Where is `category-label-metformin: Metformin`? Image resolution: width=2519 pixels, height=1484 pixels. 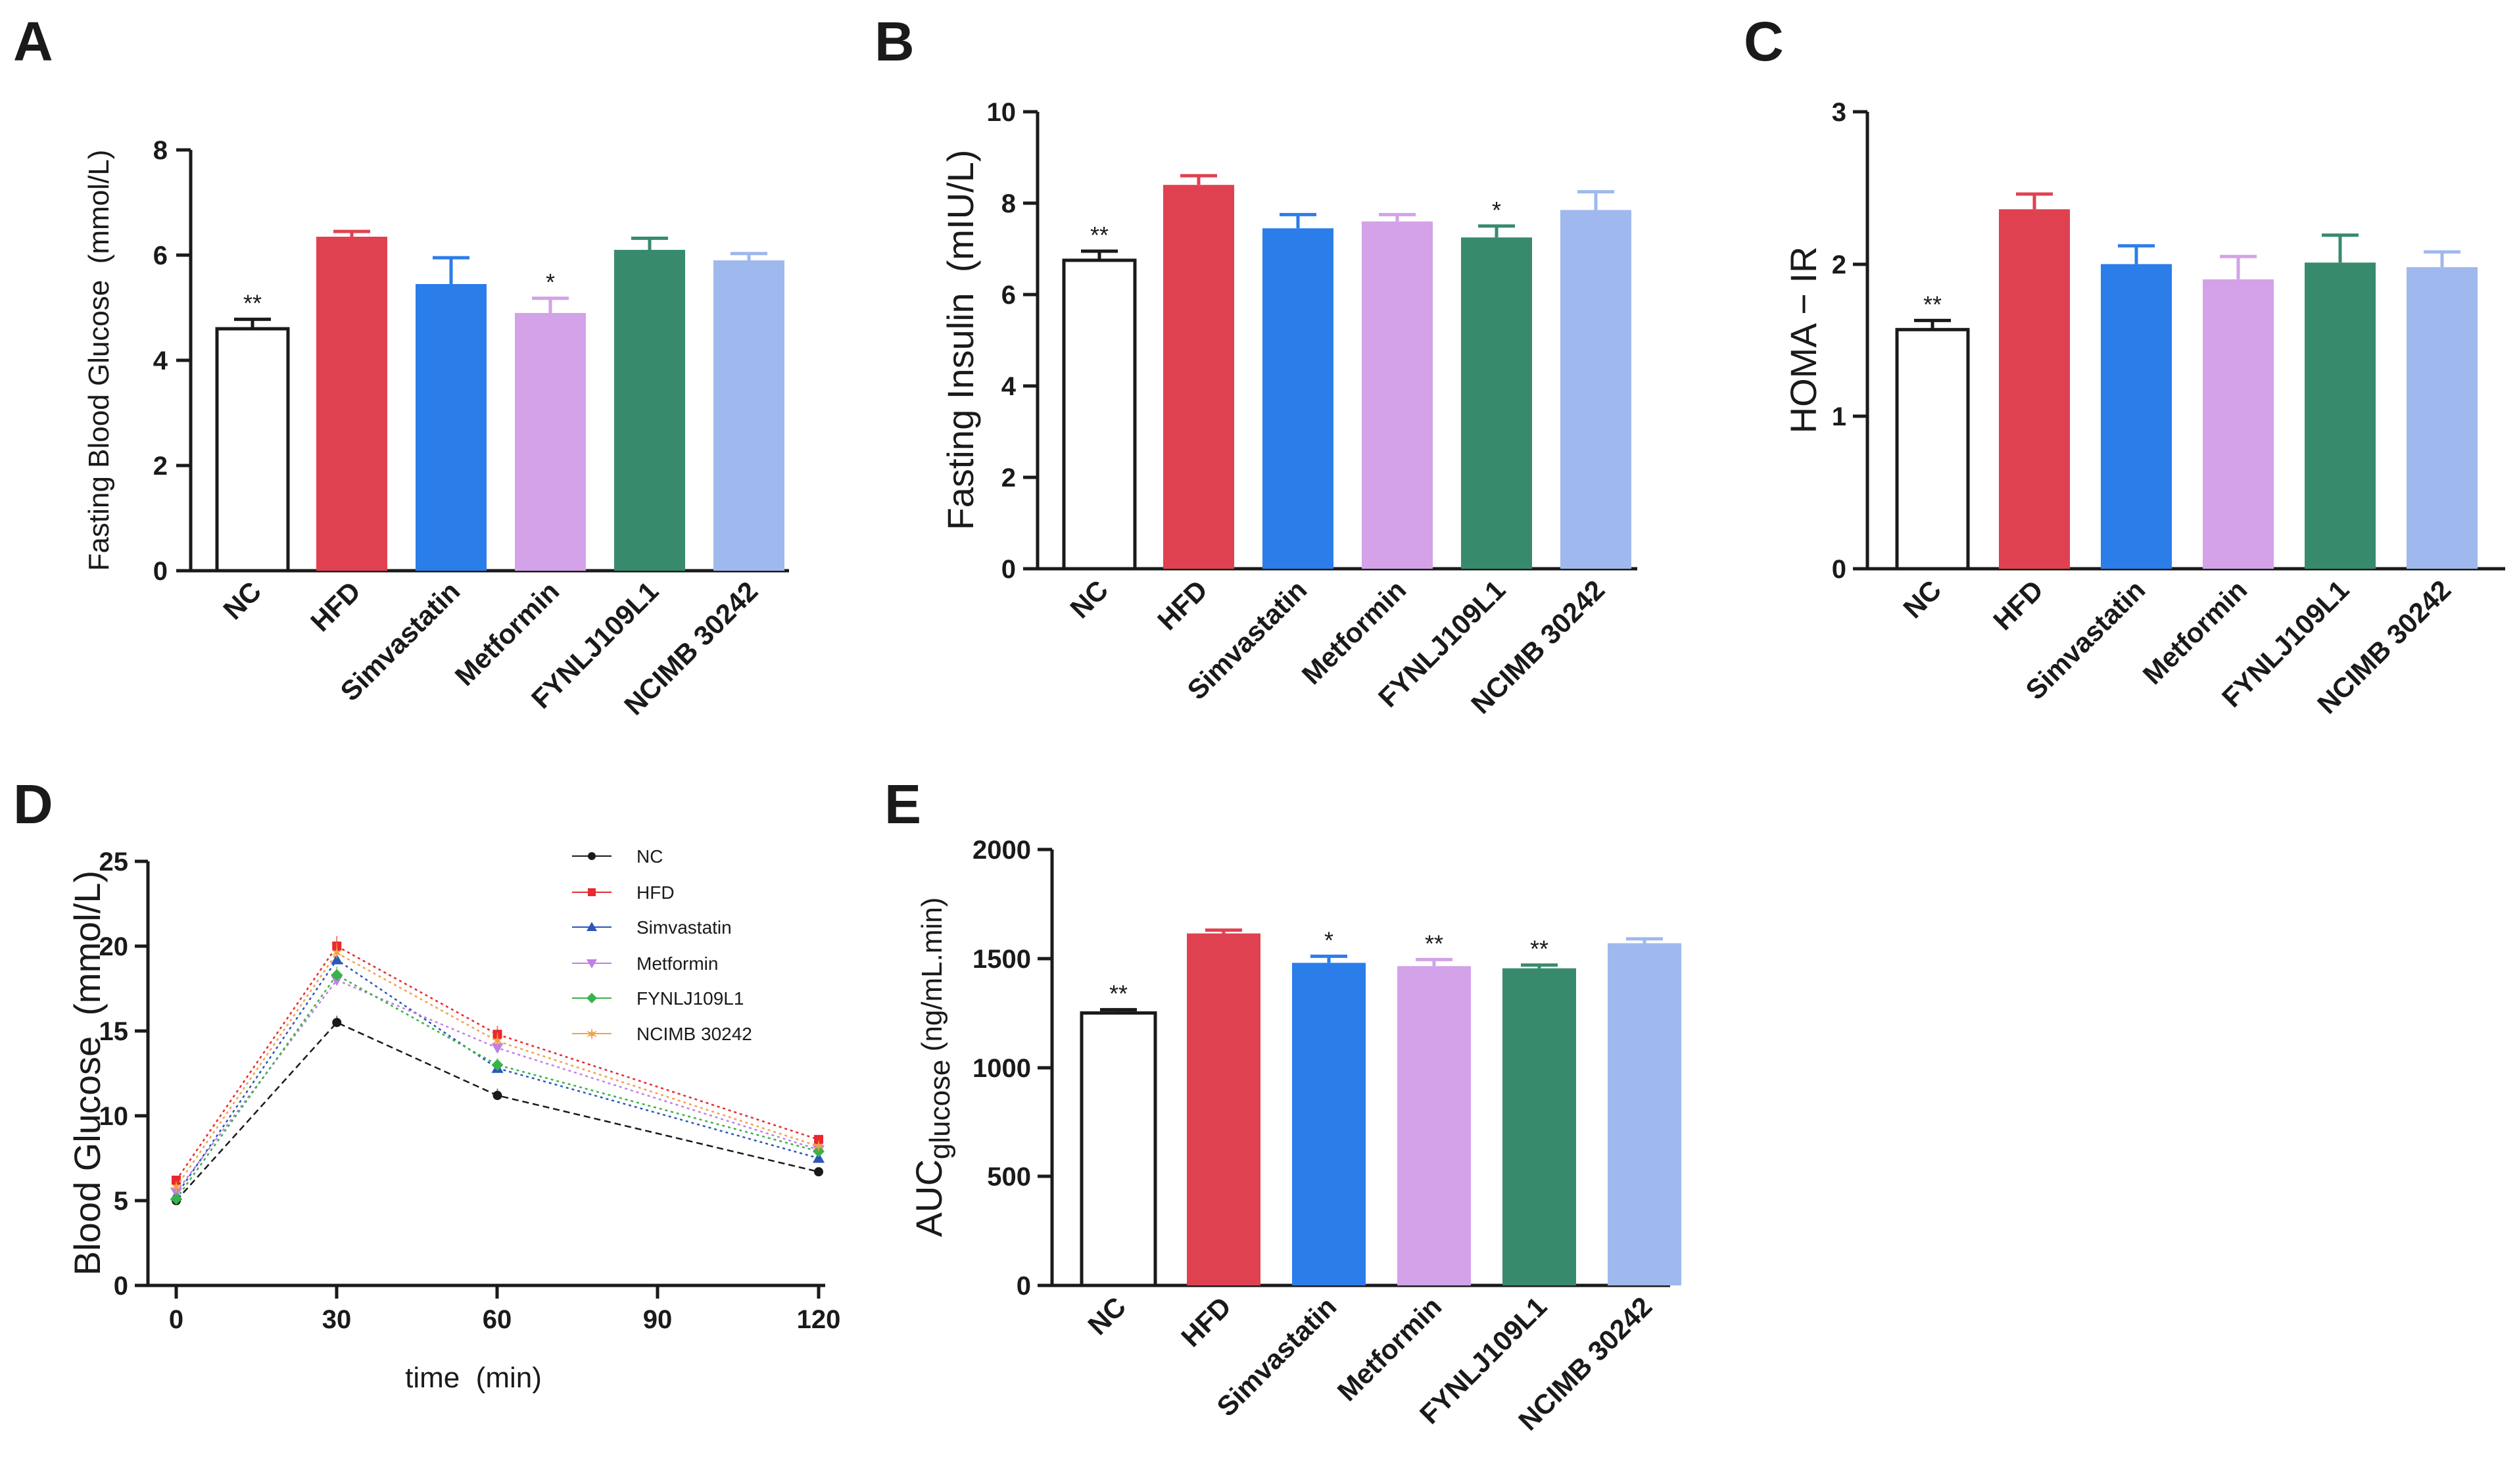
category-label-metformin: Metformin is located at coordinates (1389, 1349).